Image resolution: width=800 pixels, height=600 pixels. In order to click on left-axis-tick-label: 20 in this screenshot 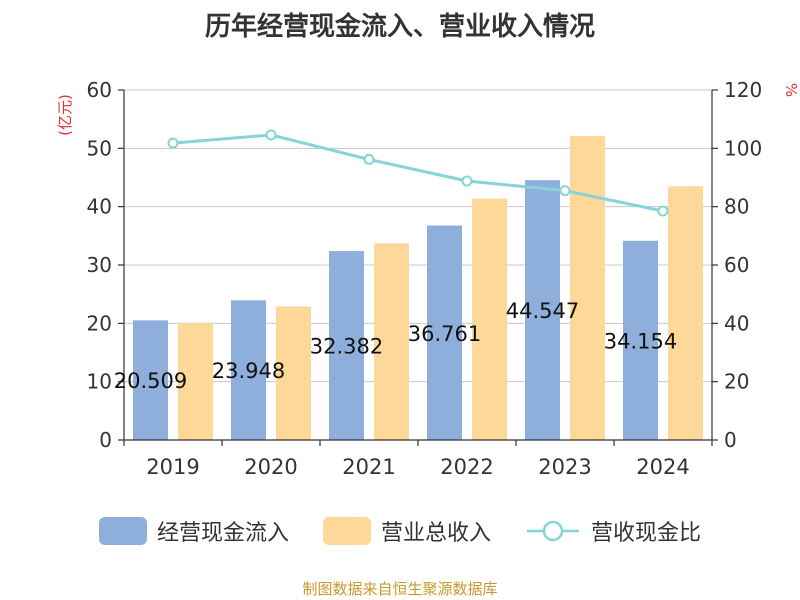, I will do `click(99, 323)`.